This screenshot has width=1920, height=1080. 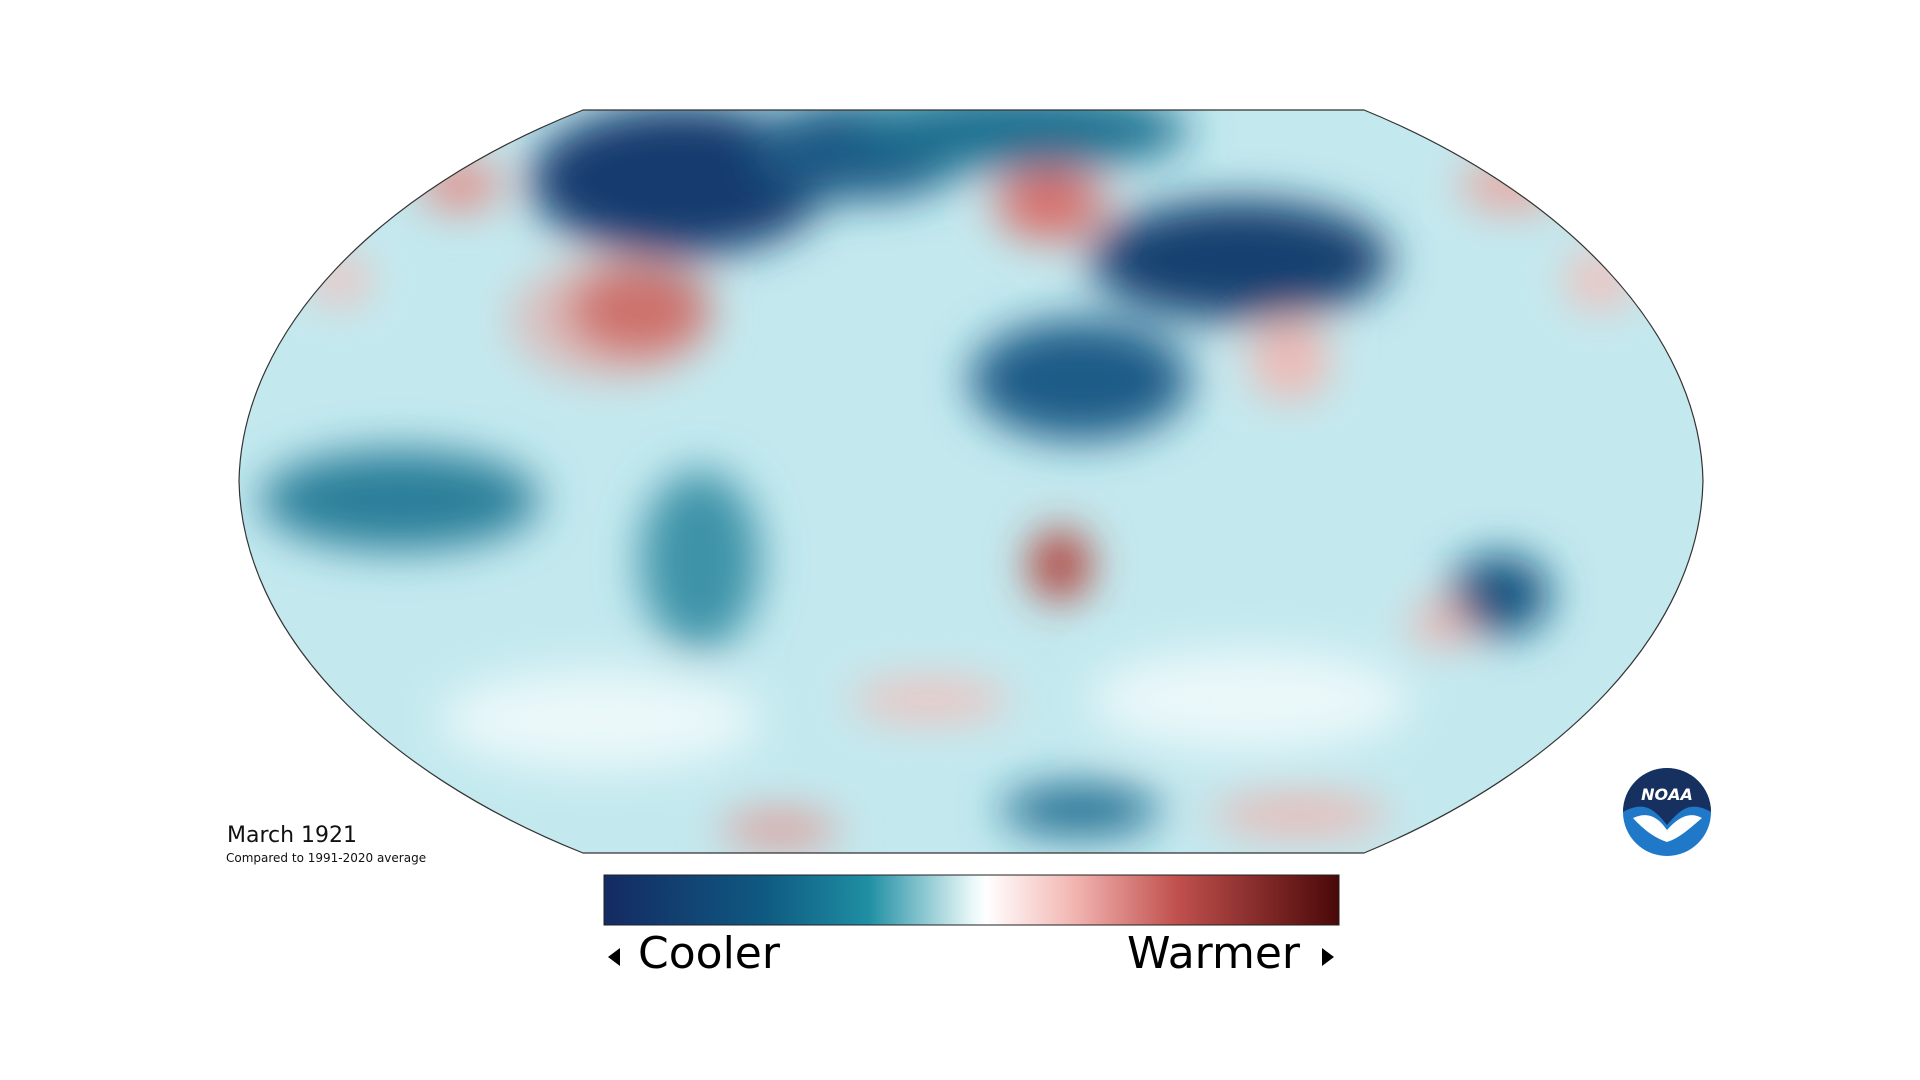 What do you see at coordinates (1667, 794) in the screenshot?
I see `logo-text: NOAA` at bounding box center [1667, 794].